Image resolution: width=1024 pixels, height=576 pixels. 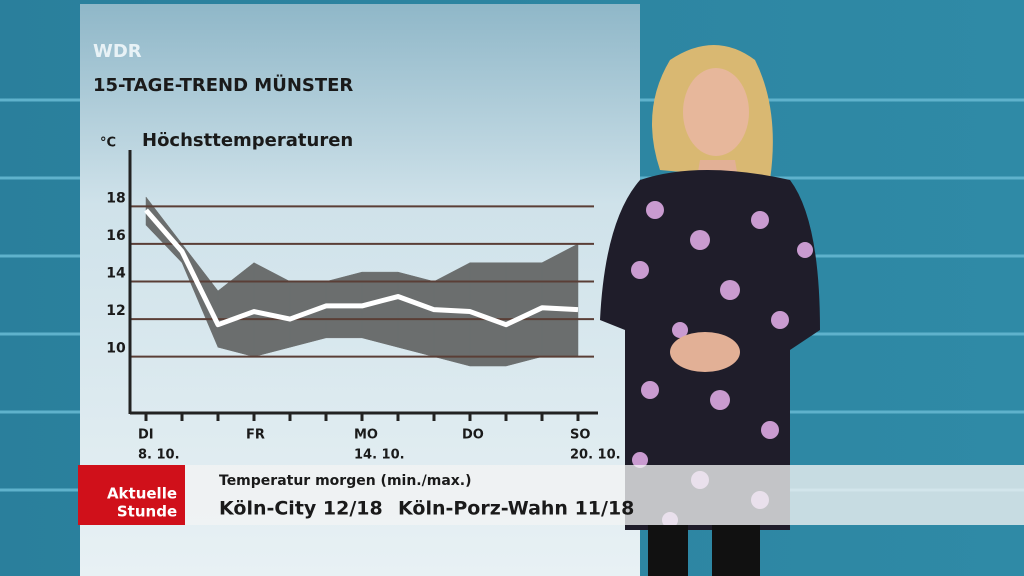 I want to click on y-tick-label: 12, so click(x=115, y=311).